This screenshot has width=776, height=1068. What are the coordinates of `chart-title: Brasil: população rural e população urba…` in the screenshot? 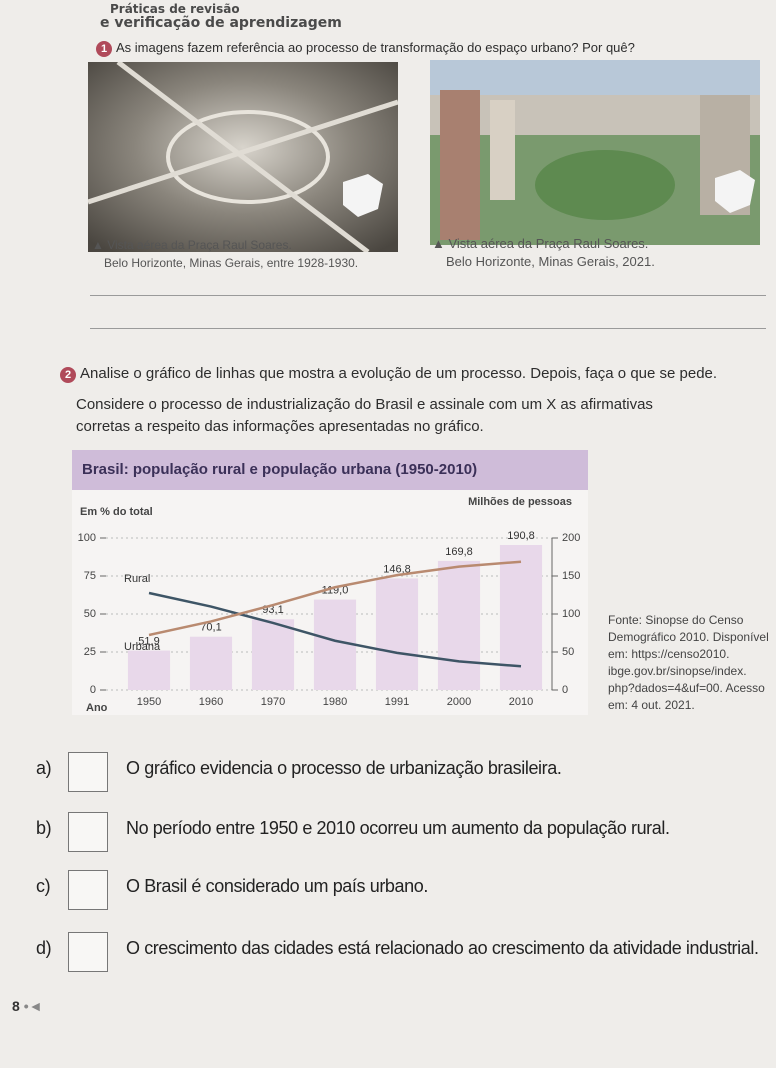 It's located at (279, 469).